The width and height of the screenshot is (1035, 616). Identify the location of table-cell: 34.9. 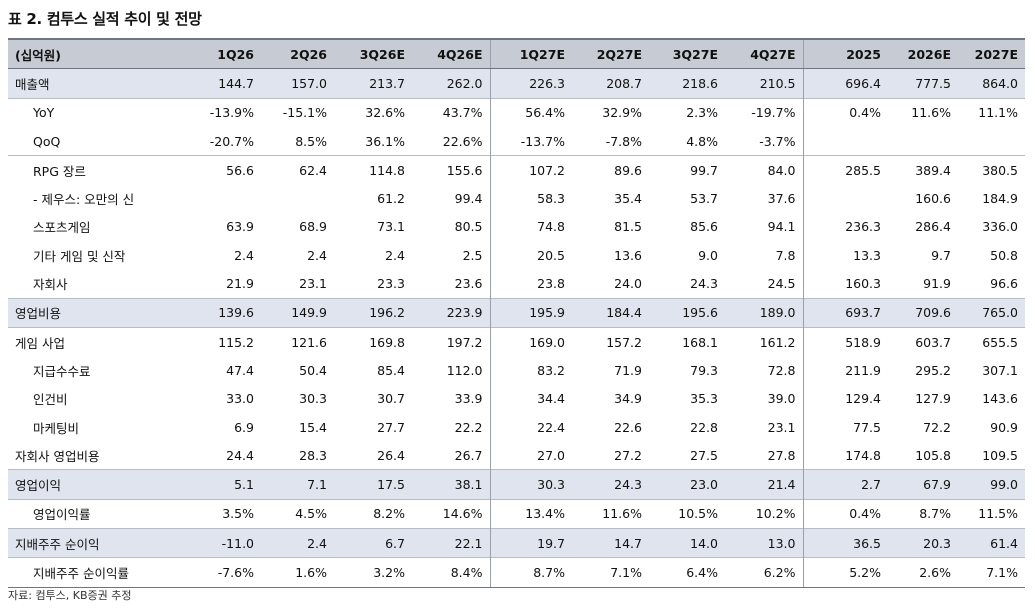
(628, 399).